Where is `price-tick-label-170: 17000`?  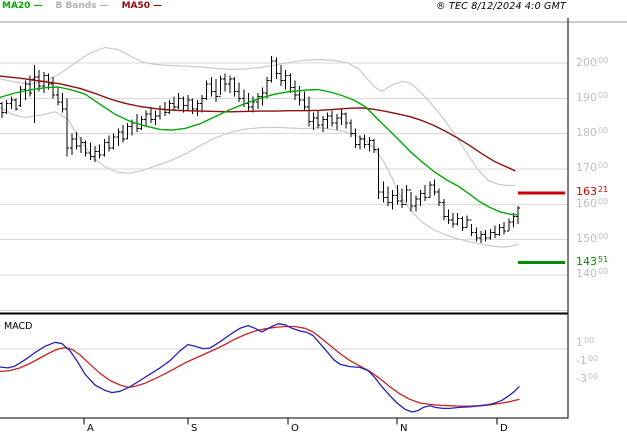
price-tick-label-170: 17000 is located at coordinates (592, 168).